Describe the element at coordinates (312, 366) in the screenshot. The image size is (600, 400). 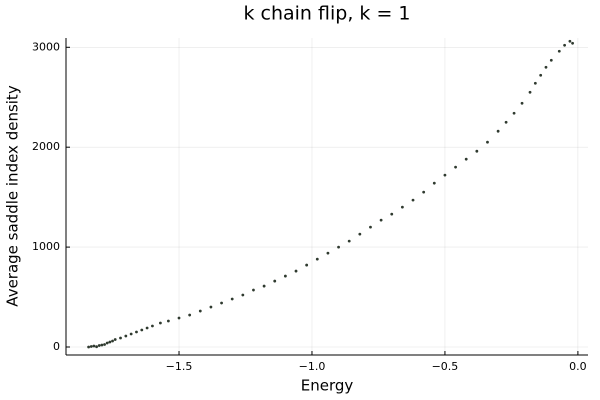
I see `x-tick-label: −1.0` at that location.